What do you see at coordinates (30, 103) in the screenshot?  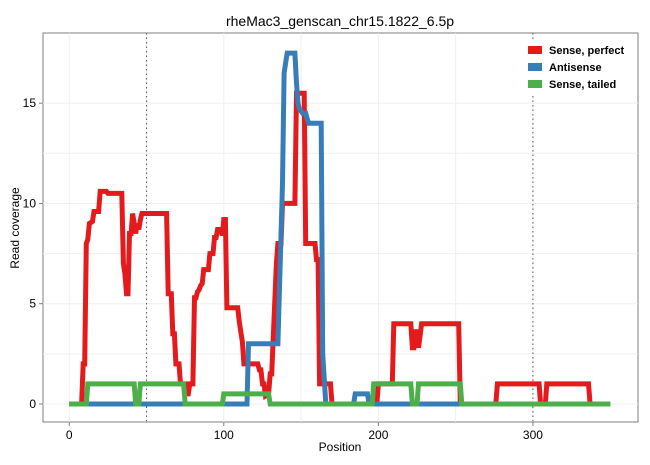 I see `y-tick-label: 15` at bounding box center [30, 103].